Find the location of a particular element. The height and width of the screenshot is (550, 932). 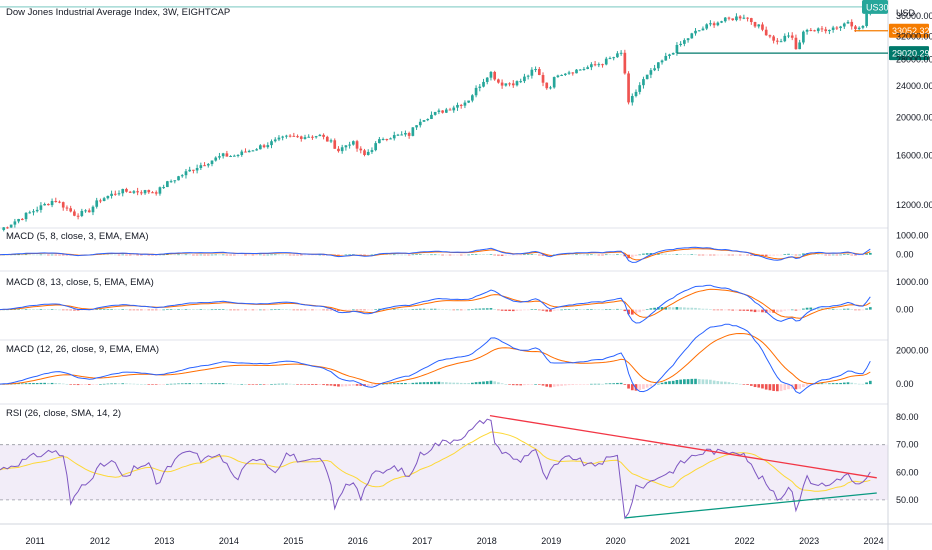

time-tick-label: 2011 is located at coordinates (34, 541).